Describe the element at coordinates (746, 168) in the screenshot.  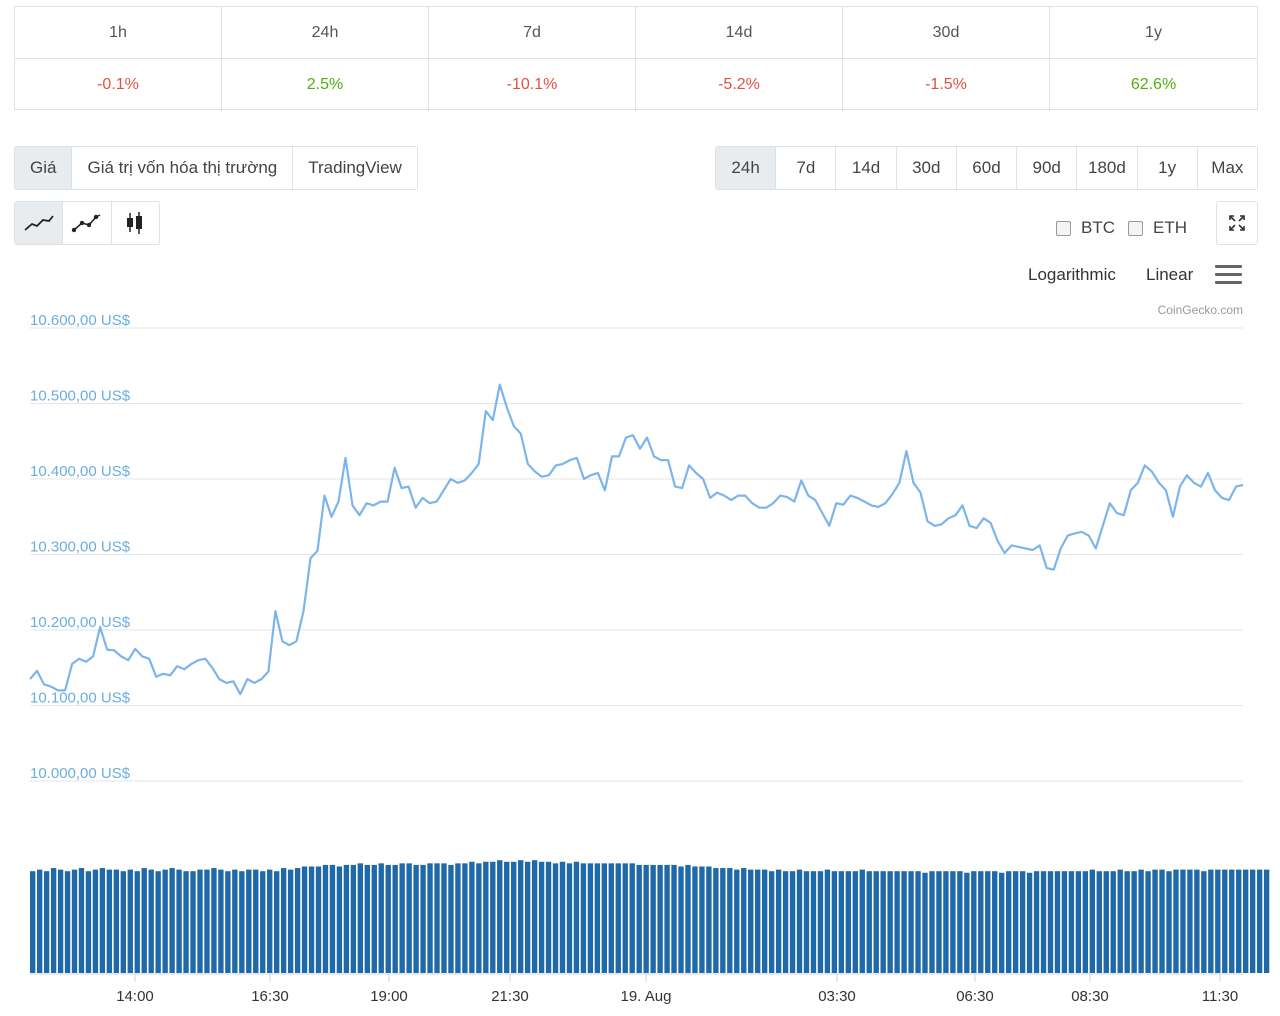
I see `range-tab-24h: 24h` at that location.